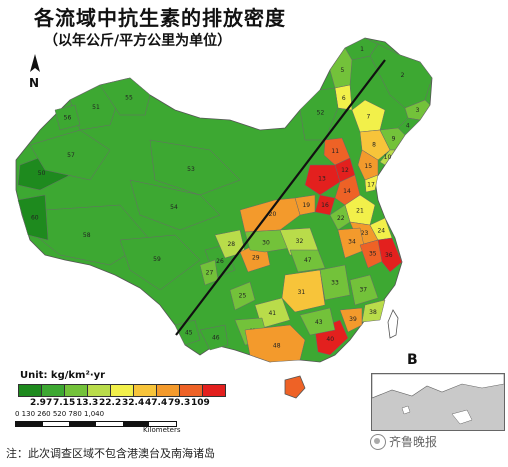  I want to click on basin-region-label: 30, so click(266, 242).